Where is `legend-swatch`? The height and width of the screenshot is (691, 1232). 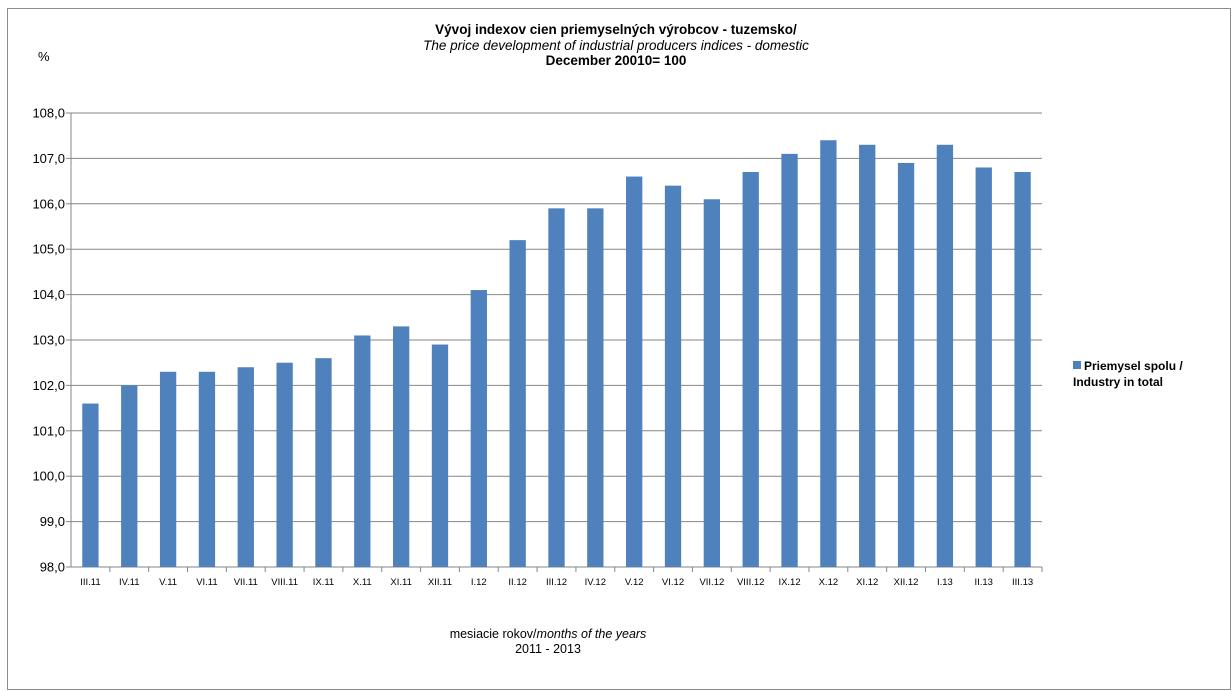
legend-swatch is located at coordinates (1077, 365).